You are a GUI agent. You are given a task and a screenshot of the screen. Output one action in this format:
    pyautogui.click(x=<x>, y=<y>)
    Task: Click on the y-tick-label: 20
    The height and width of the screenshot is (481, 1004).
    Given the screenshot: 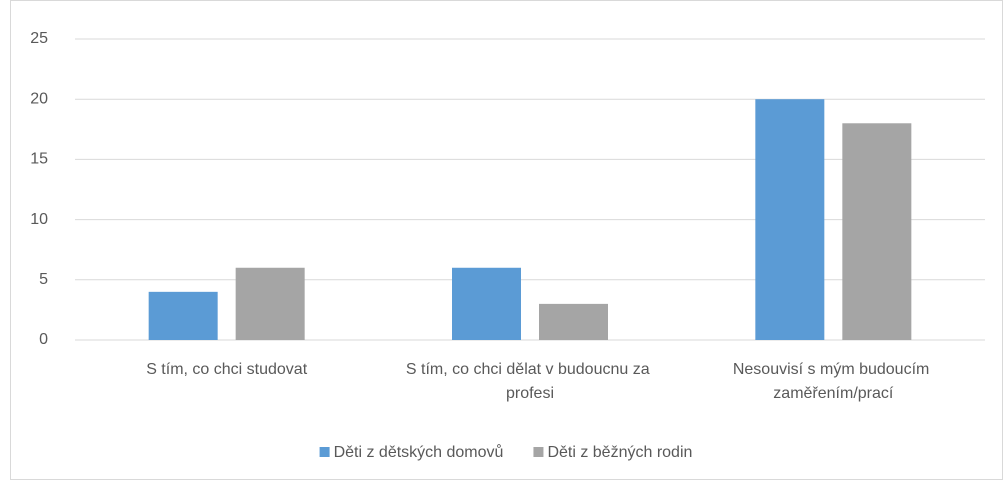 What is the action you would take?
    pyautogui.click(x=39, y=98)
    